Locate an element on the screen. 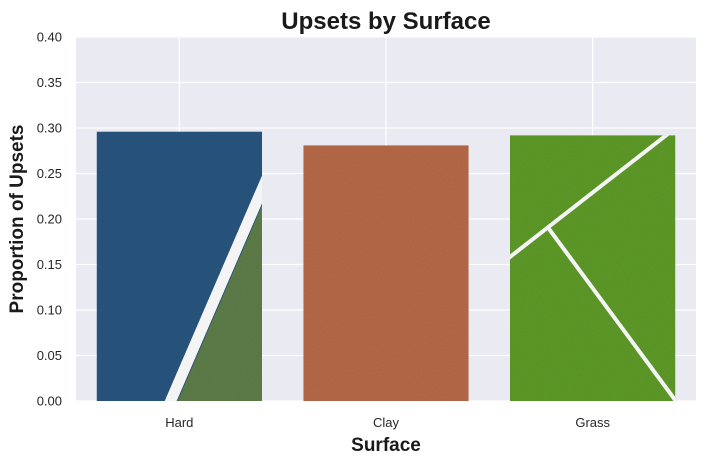 Image resolution: width=706 pixels, height=464 pixels. y-axis-ticks: 0.00 0.05 0.10 0.15 0.20 0.25 0.30 0.35 0.40 is located at coordinates (49, 219).